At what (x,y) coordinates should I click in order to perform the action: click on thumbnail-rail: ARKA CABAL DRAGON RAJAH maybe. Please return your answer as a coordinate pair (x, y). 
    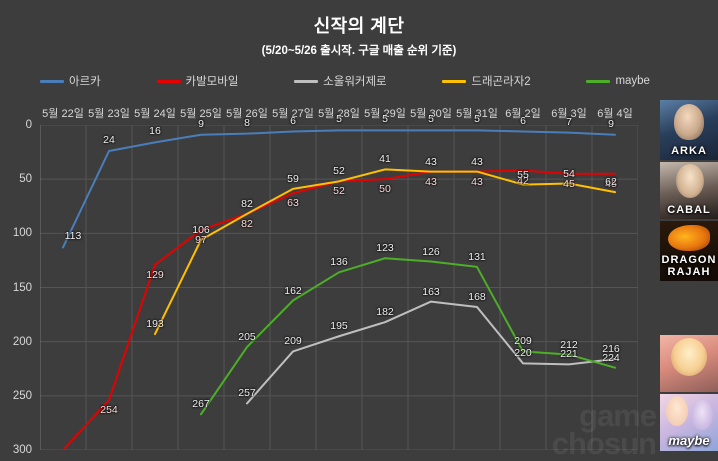
    Looking at the image, I should click on (689, 280).